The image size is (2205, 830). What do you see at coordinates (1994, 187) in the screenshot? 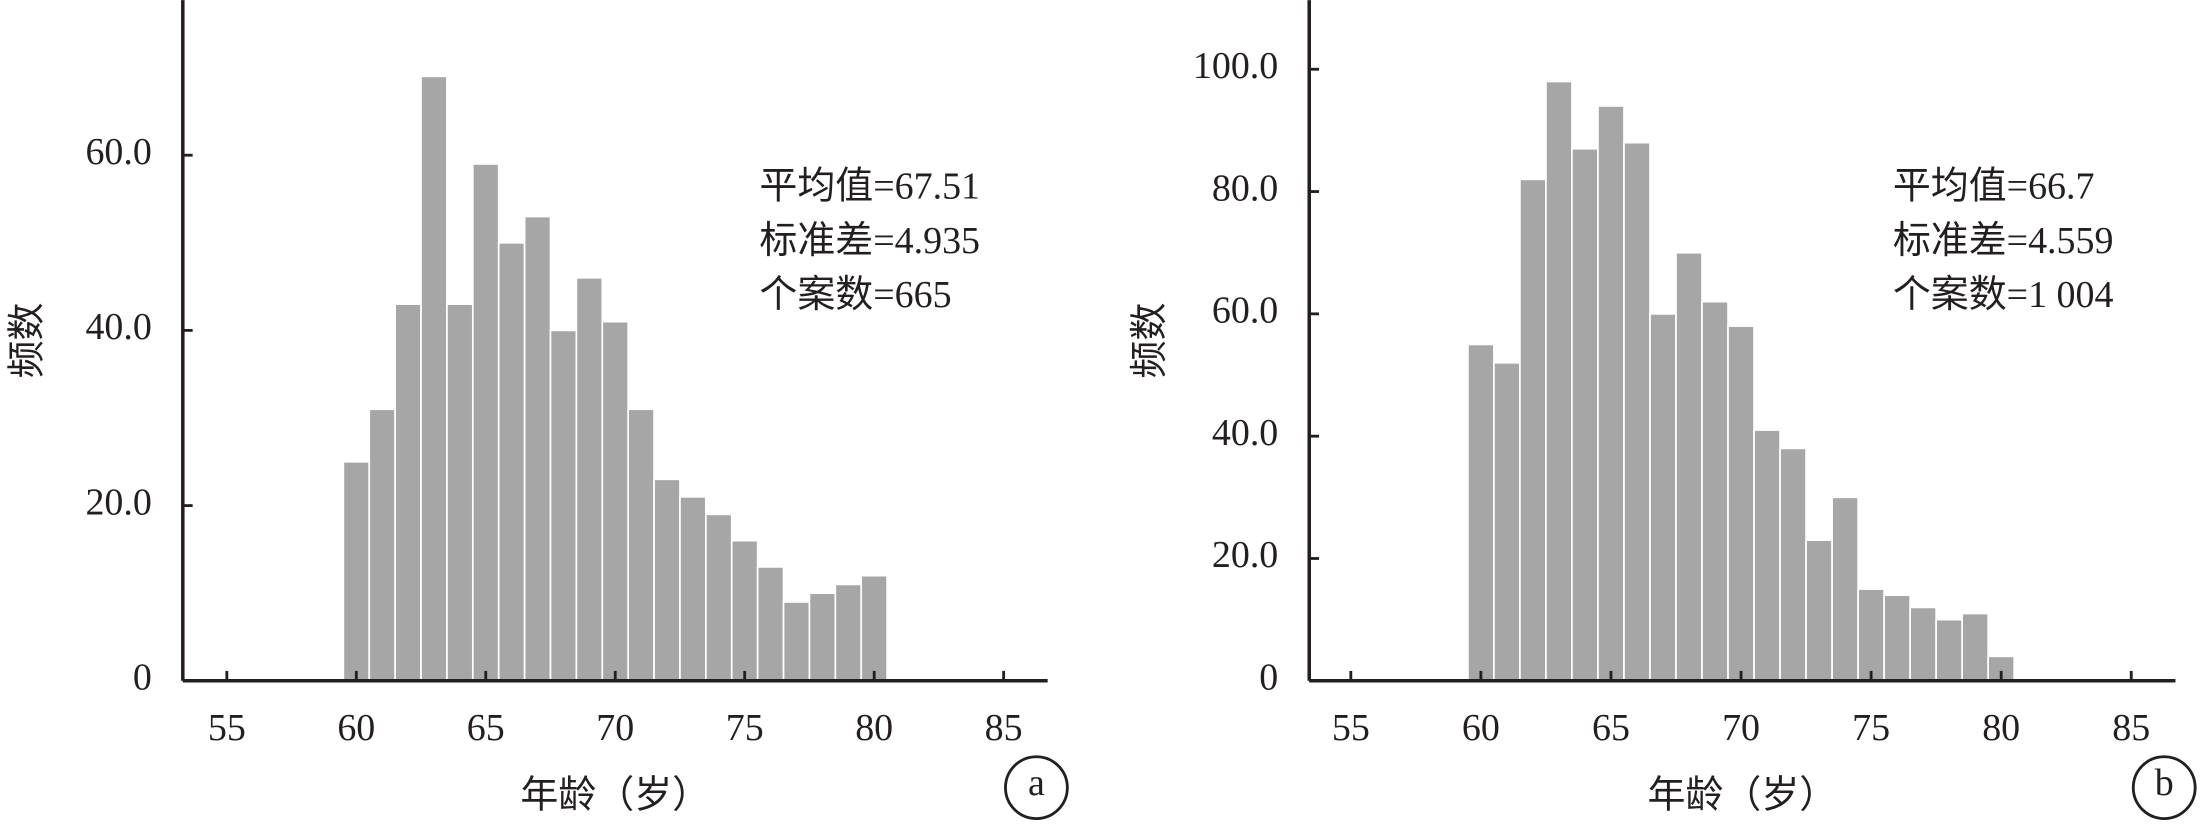
I see `stat-annotation: 平均值=66.7` at bounding box center [1994, 187].